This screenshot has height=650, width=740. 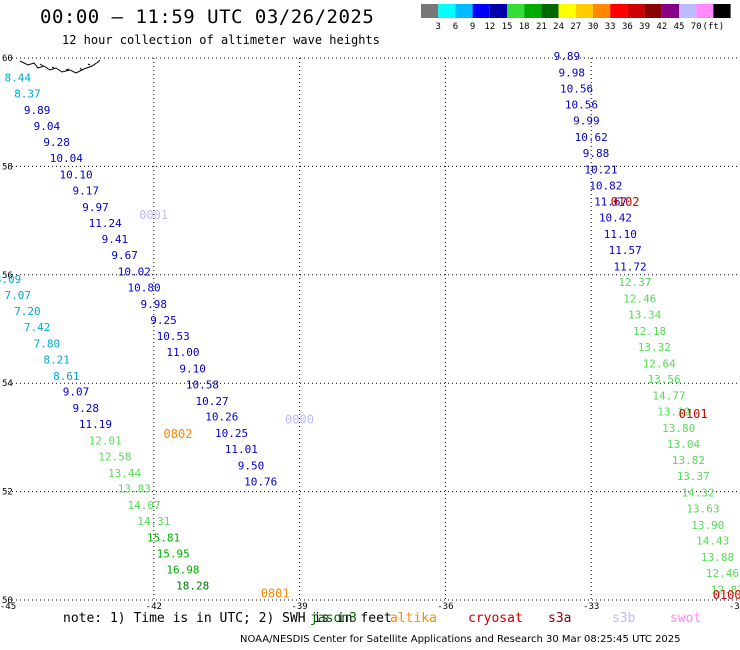 I want to click on wave-height-label: 10.53, so click(x=173, y=336).